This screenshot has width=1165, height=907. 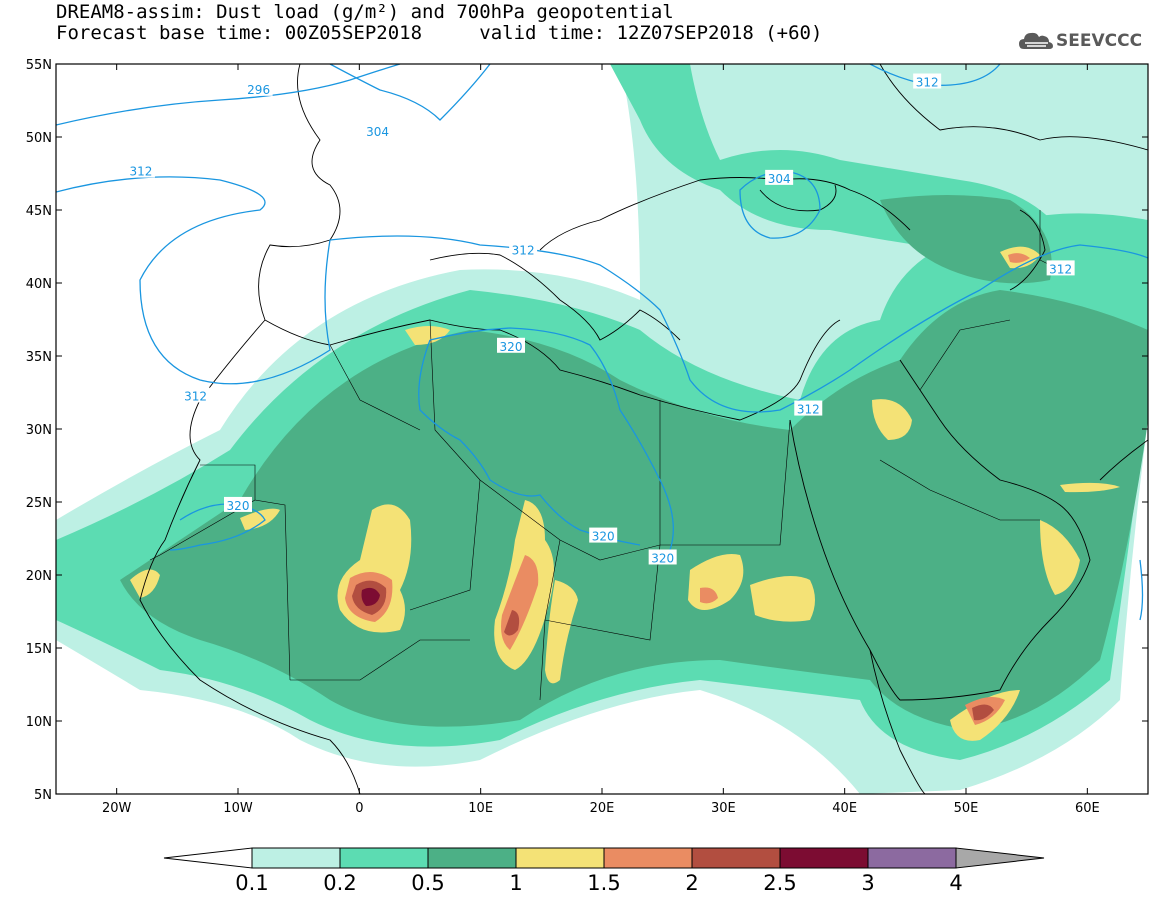 I want to click on lon-tick-label: 60E, so click(x=1087, y=808).